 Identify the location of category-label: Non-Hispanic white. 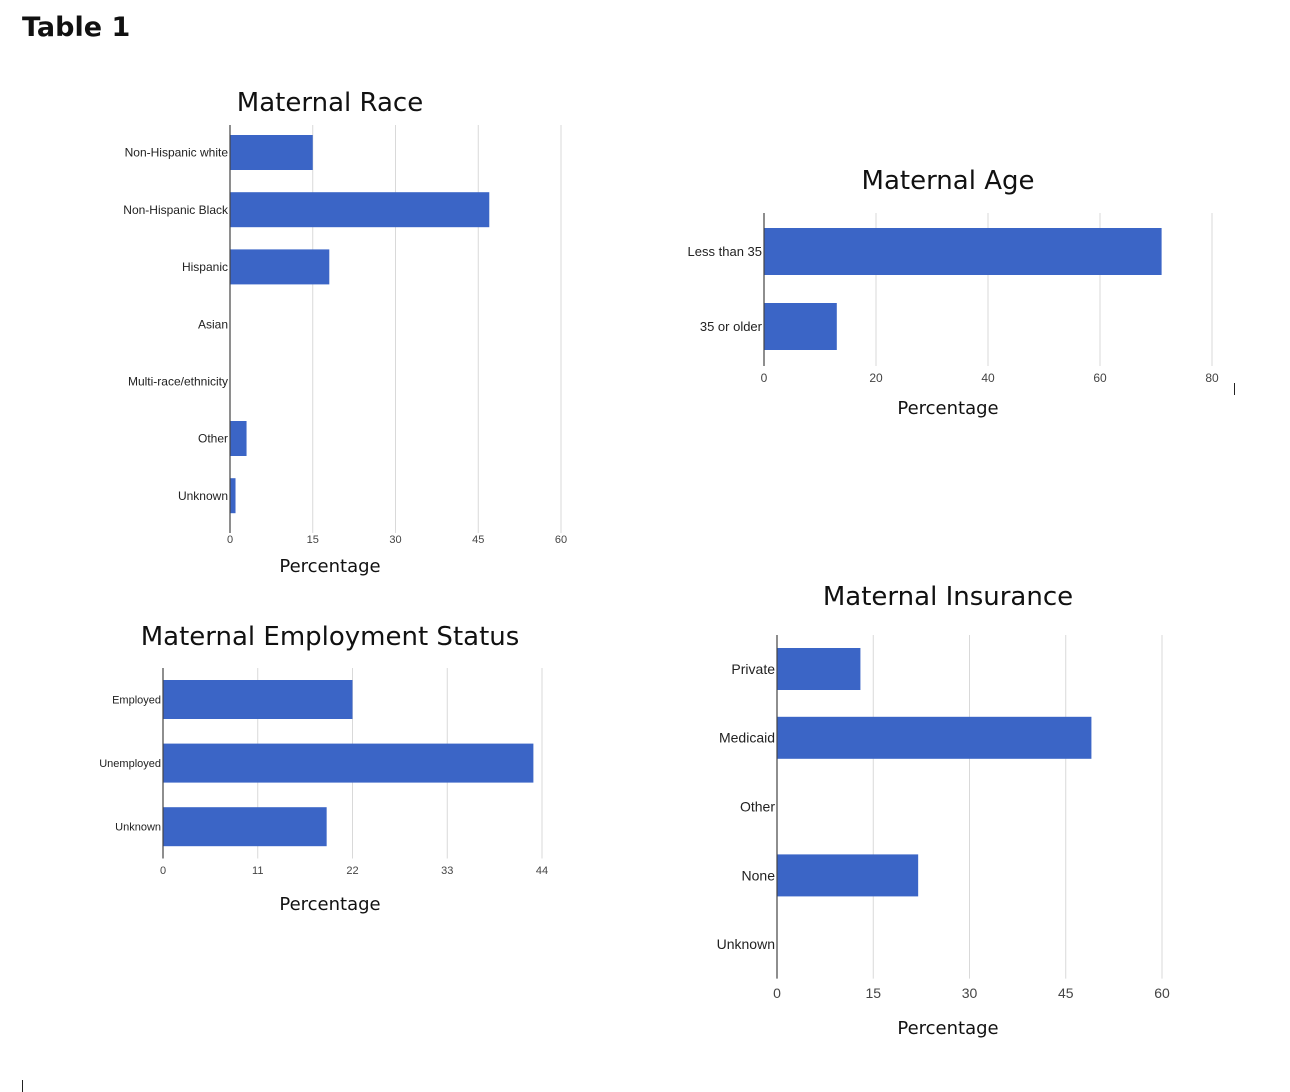
(177, 153).